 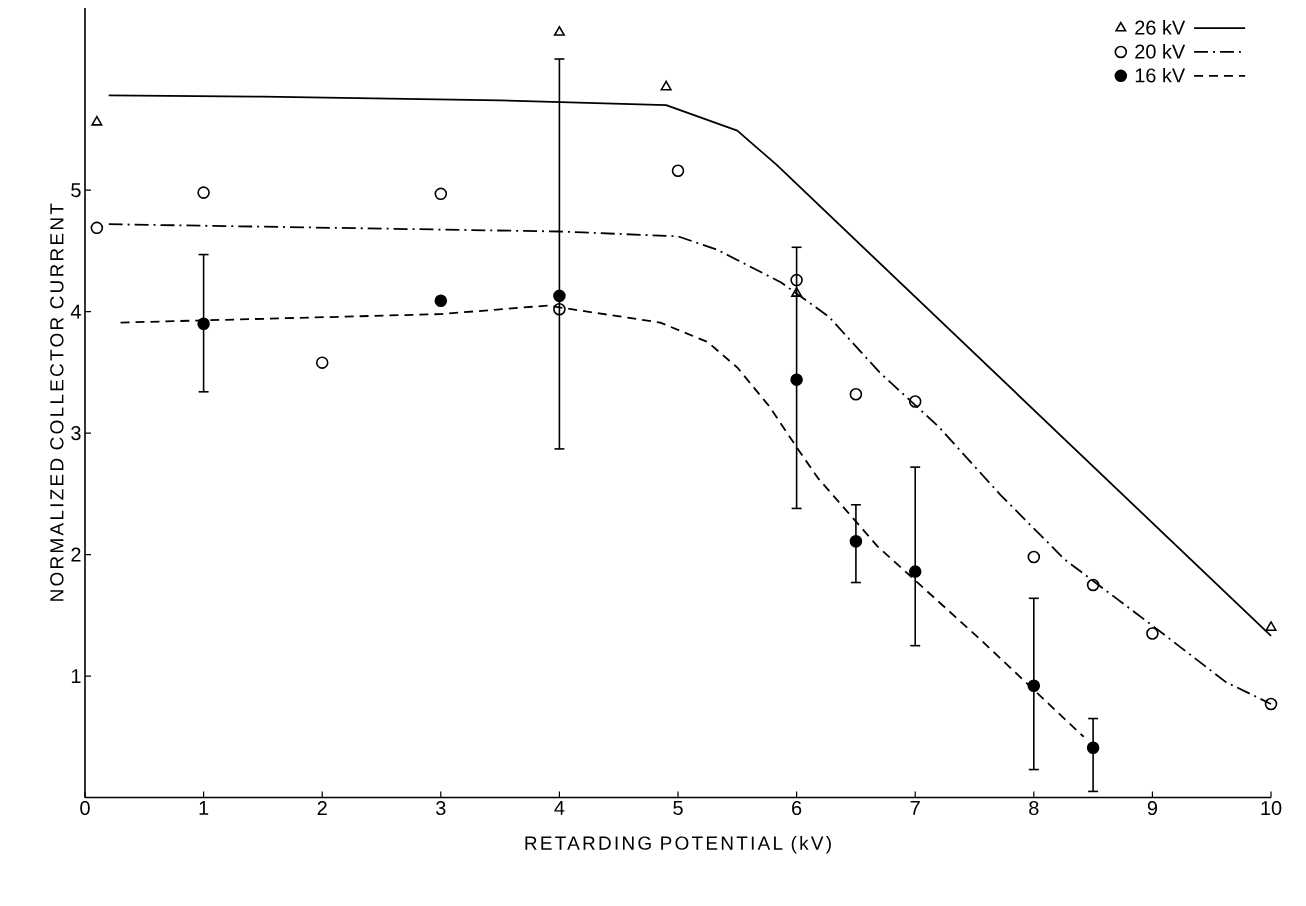 What do you see at coordinates (76, 190) in the screenshot?
I see `y-tick-label: 5` at bounding box center [76, 190].